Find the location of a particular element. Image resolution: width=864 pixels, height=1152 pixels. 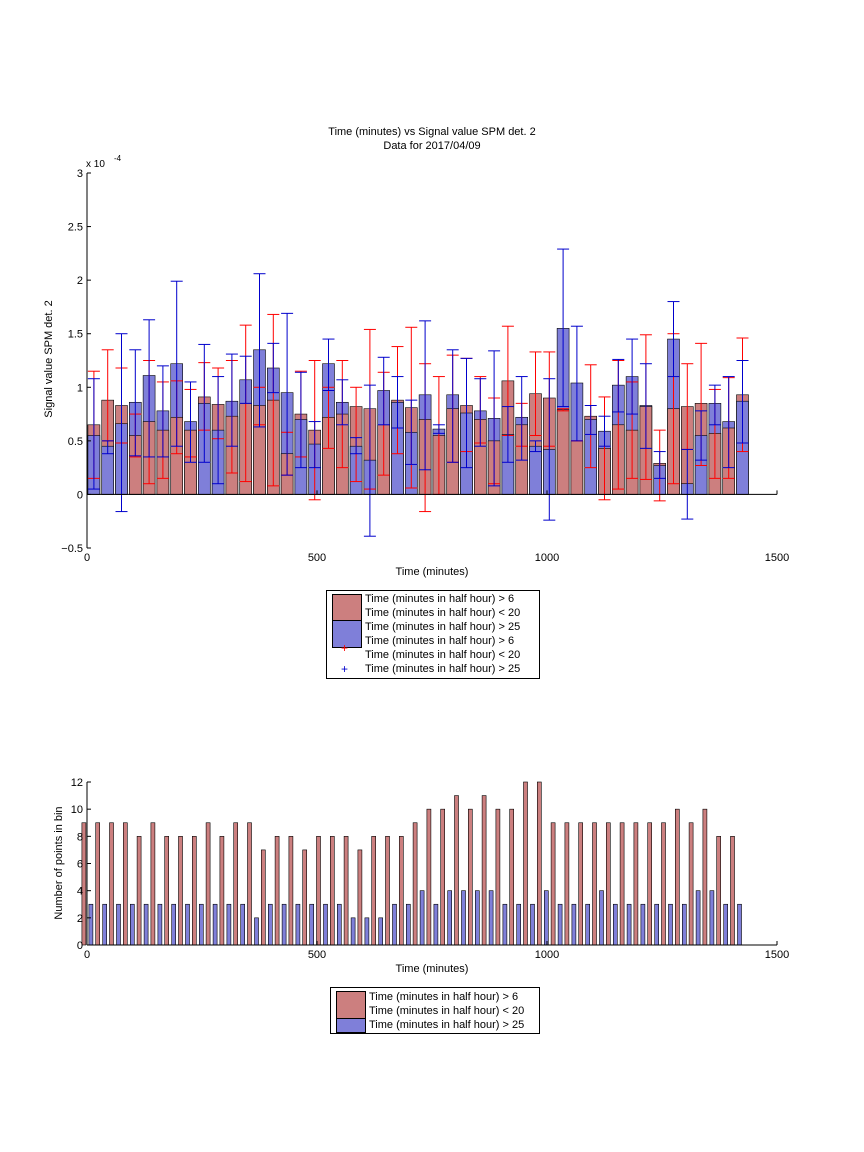

chart2-x-tick-label: 1000 is located at coordinates (547, 955).